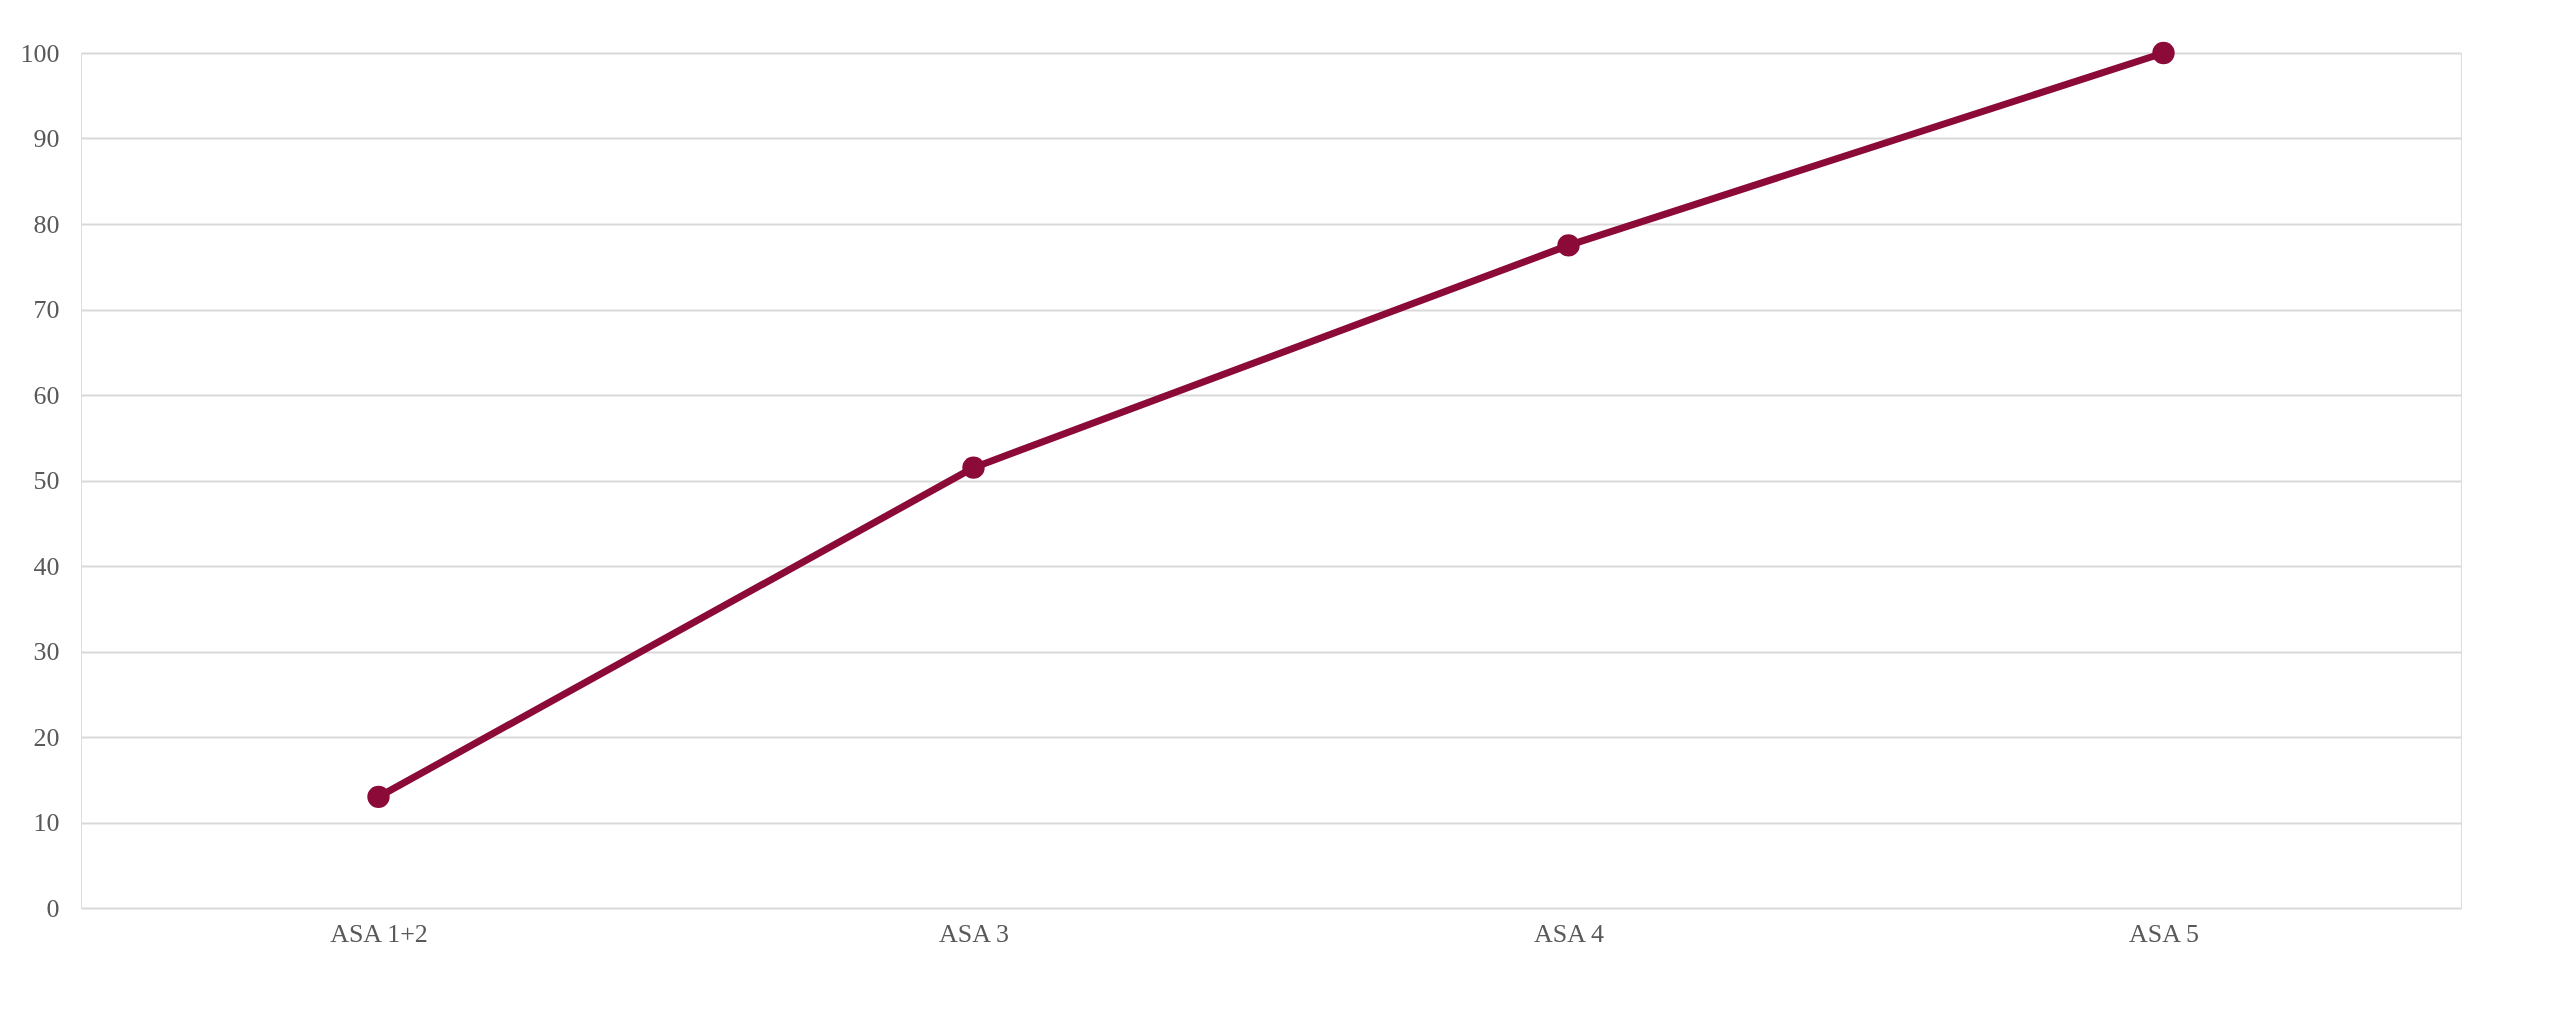 This screenshot has height=1010, width=2571. Describe the element at coordinates (46, 395) in the screenshot. I see `y-tick-label: 60` at that location.